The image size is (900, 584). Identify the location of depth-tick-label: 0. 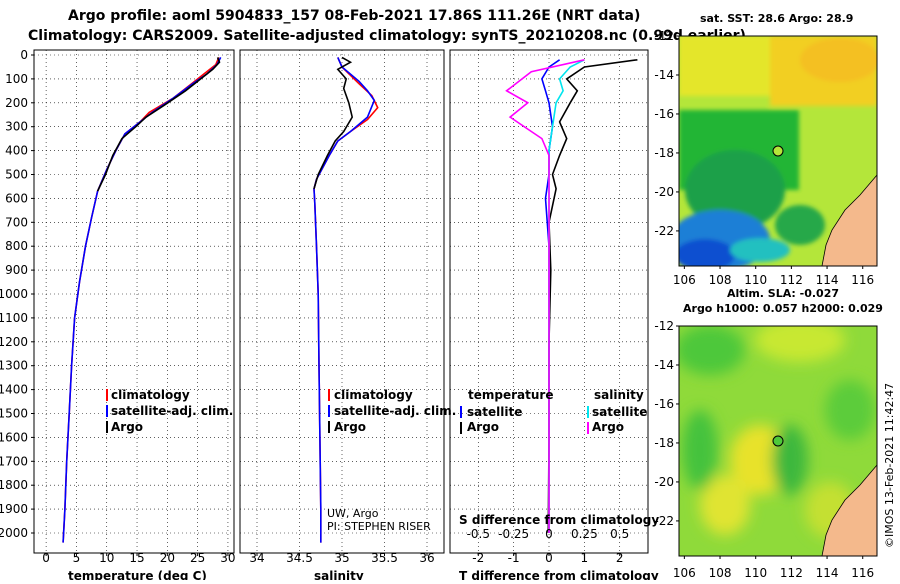
(24, 55).